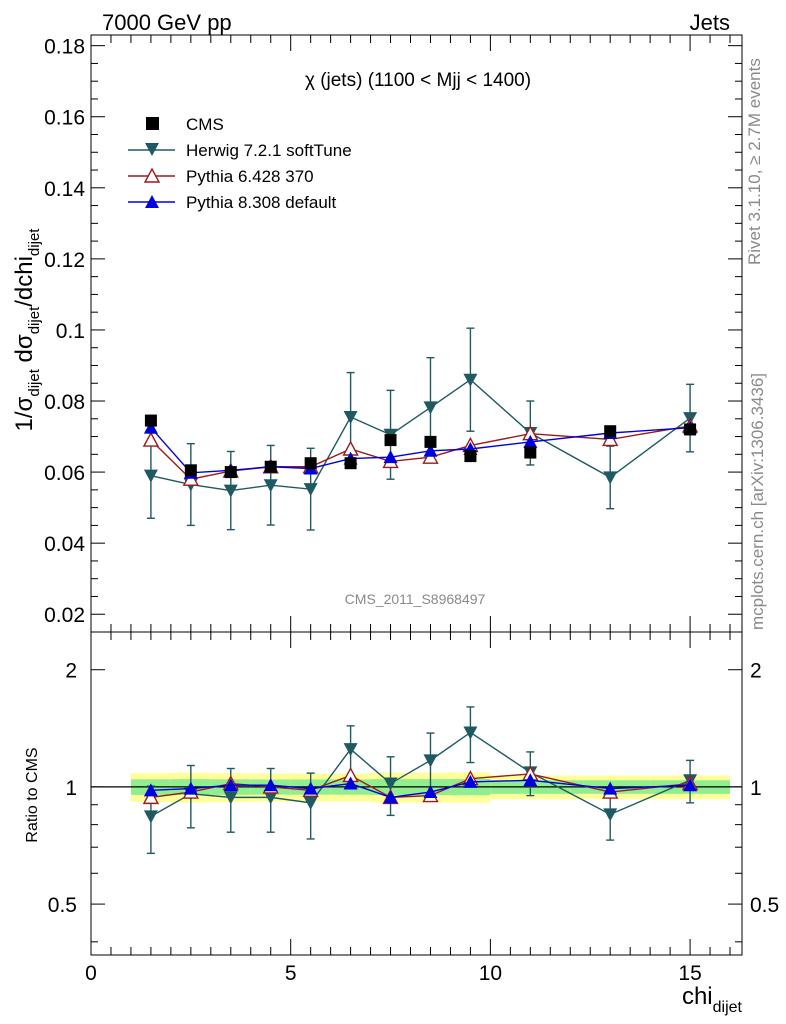  I want to click on main-ytick-label: 0.04, so click(64, 544).